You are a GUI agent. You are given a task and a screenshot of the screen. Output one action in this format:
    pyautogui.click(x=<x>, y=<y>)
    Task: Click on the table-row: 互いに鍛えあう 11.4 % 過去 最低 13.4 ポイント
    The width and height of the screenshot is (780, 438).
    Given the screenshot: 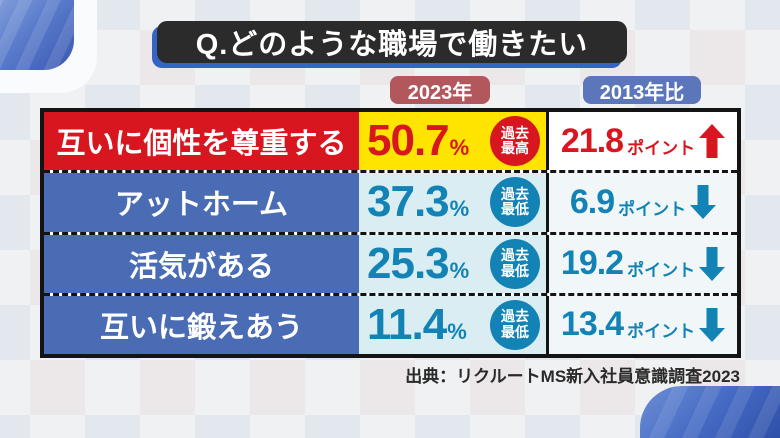 What is the action you would take?
    pyautogui.click(x=390, y=323)
    